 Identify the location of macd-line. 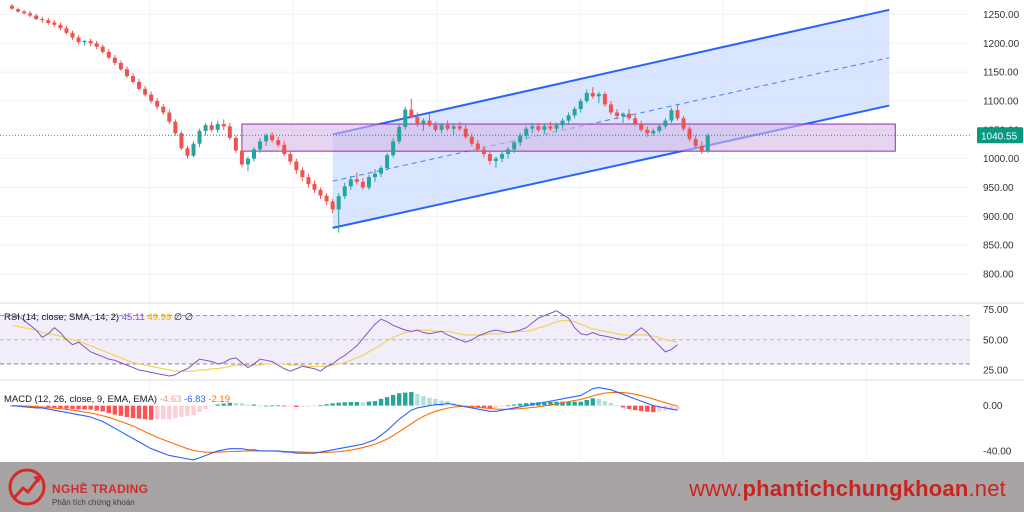
(344, 423).